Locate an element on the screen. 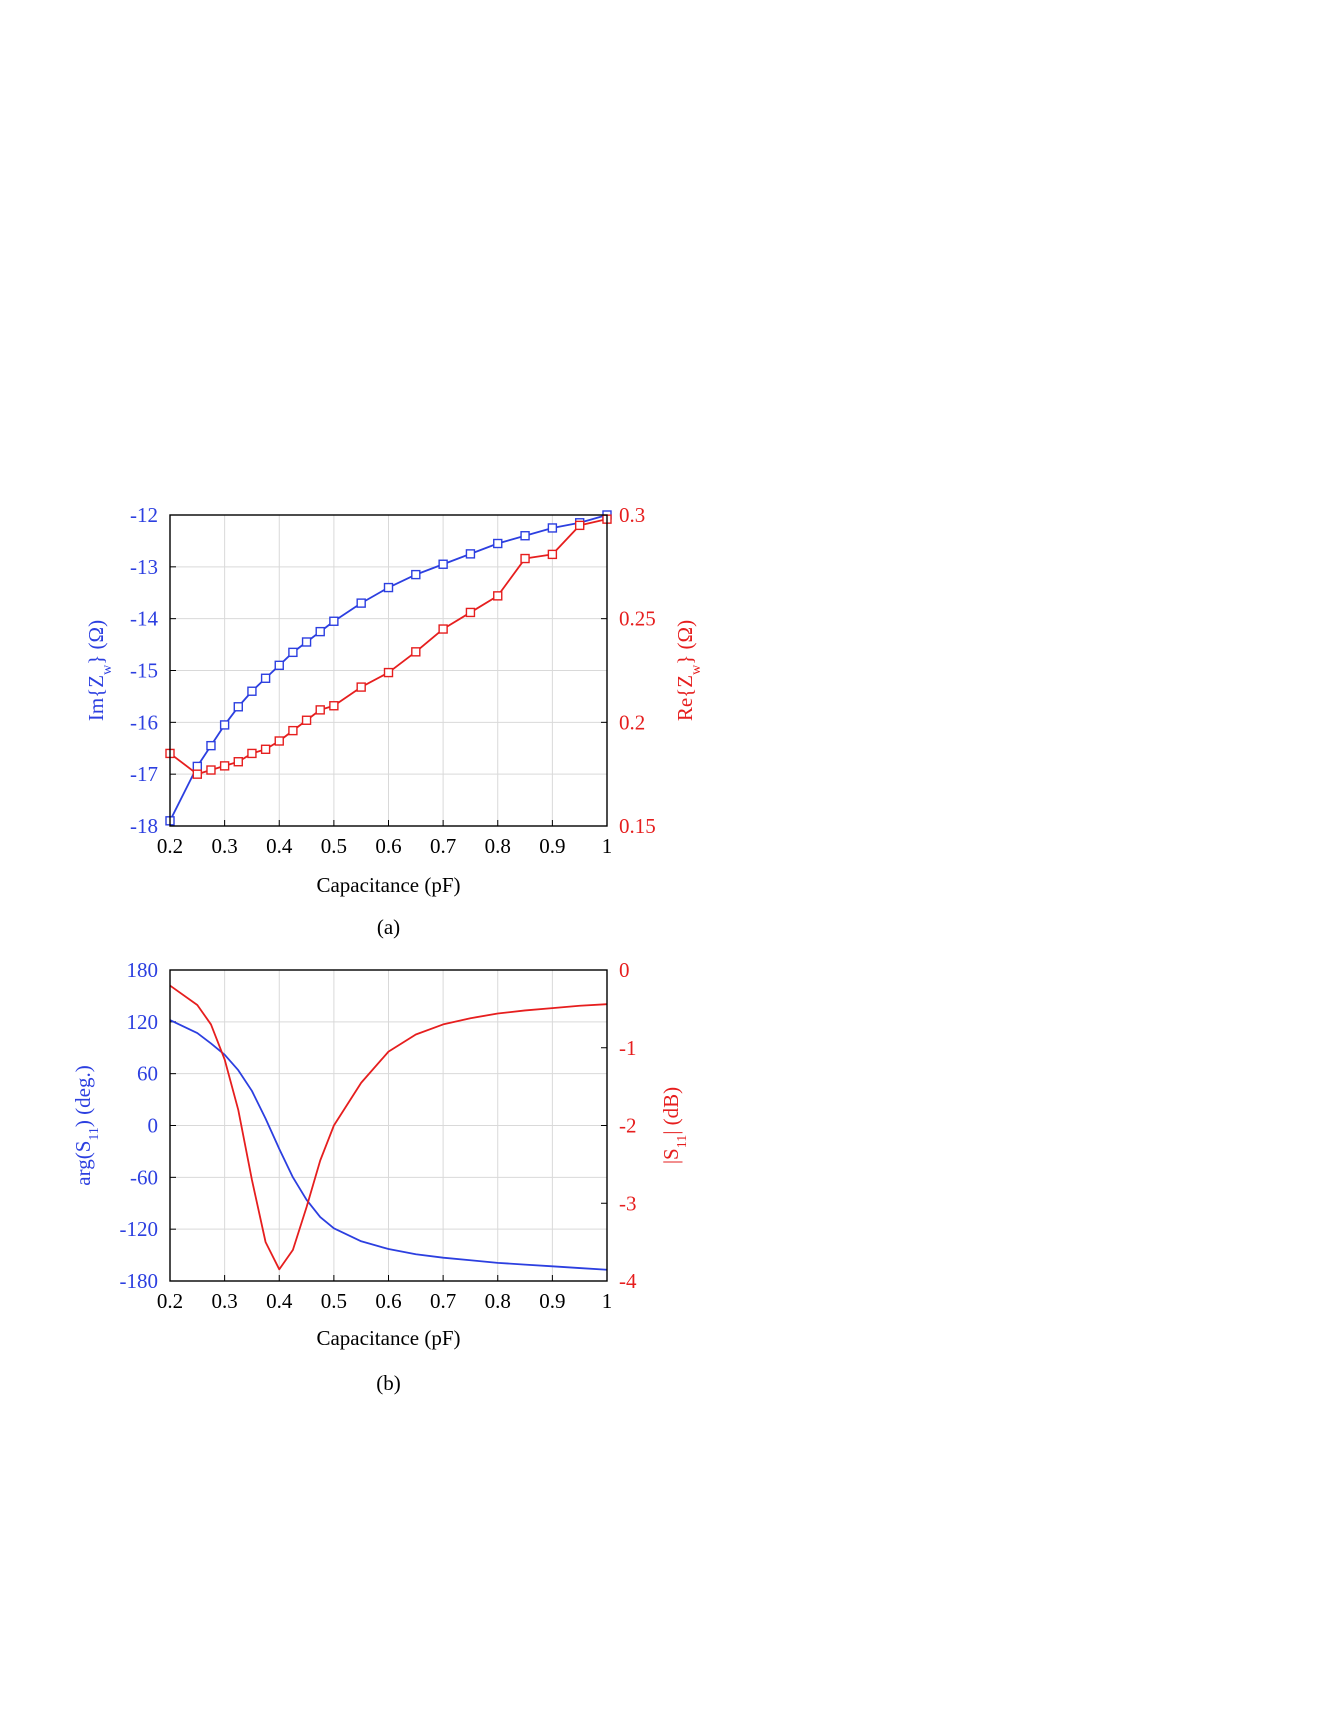  left-axis-label-sub: 11 is located at coordinates (94, 1133).